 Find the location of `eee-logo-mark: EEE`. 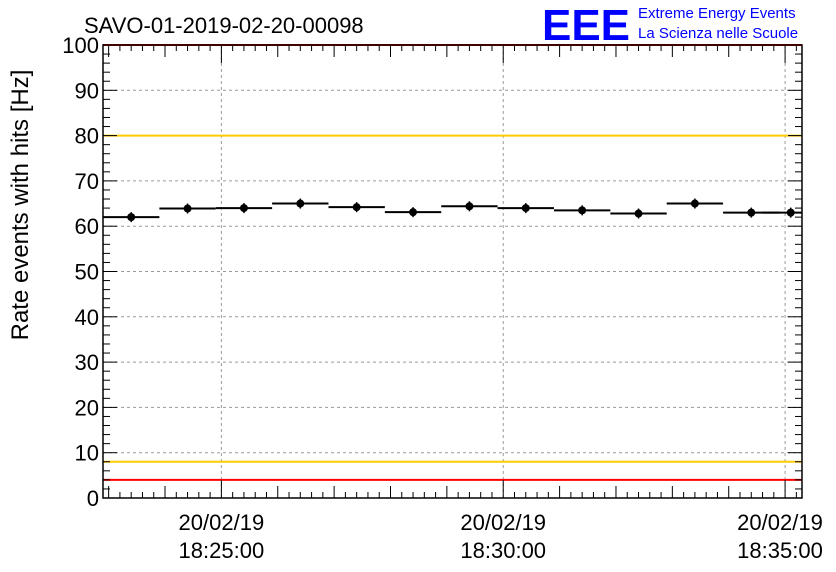

eee-logo-mark: EEE is located at coordinates (586, 25).